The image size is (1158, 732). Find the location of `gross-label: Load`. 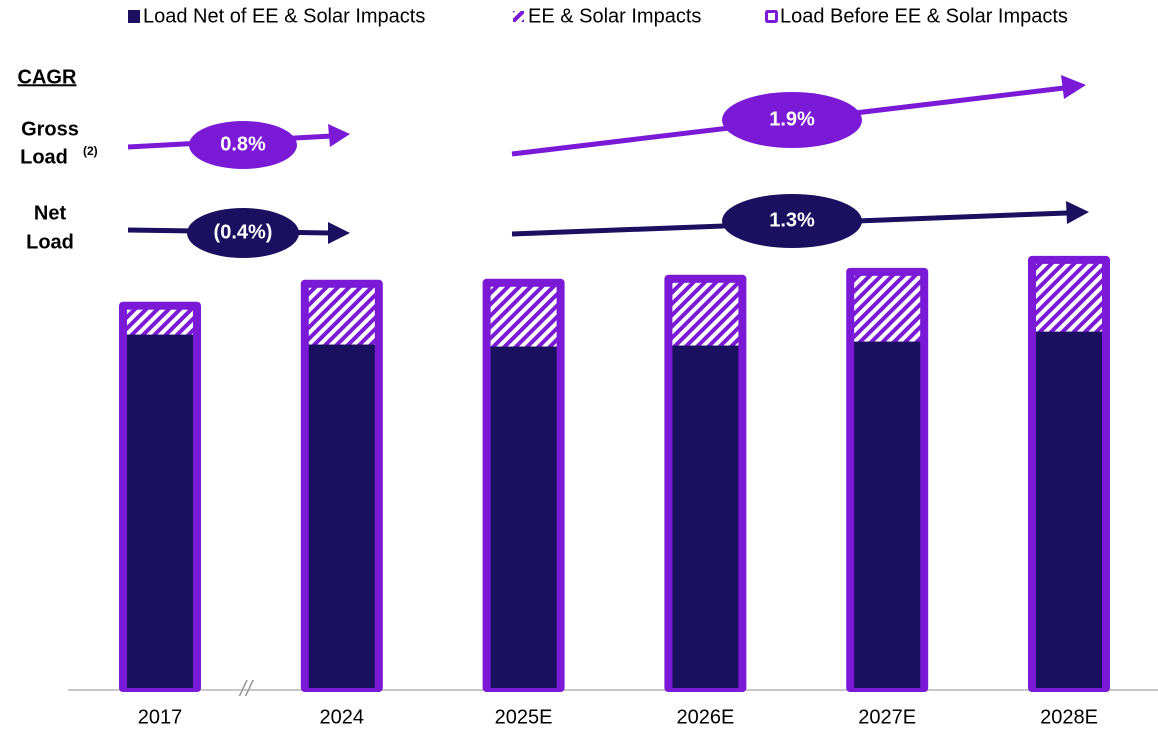

gross-label: Load is located at coordinates (44, 157).